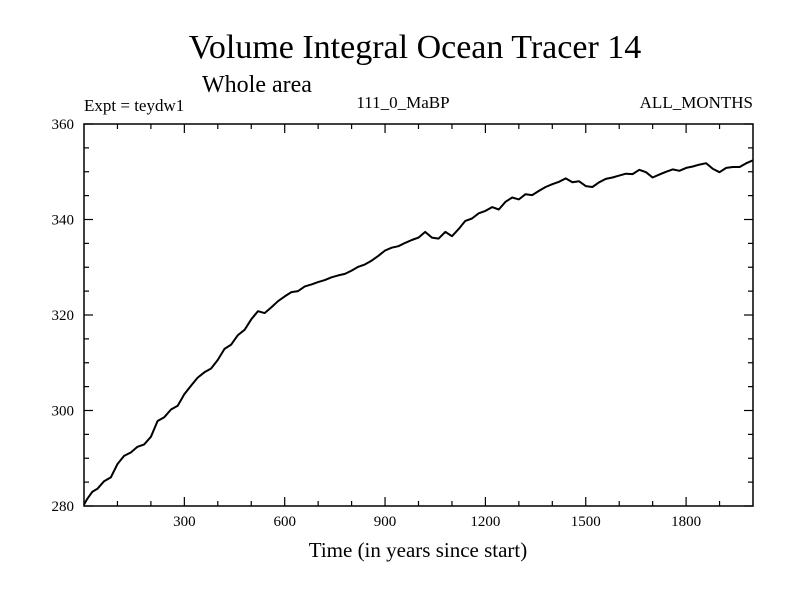 The width and height of the screenshot is (800, 600). What do you see at coordinates (418, 550) in the screenshot?
I see `x-axis-label: Time (in years since start)` at bounding box center [418, 550].